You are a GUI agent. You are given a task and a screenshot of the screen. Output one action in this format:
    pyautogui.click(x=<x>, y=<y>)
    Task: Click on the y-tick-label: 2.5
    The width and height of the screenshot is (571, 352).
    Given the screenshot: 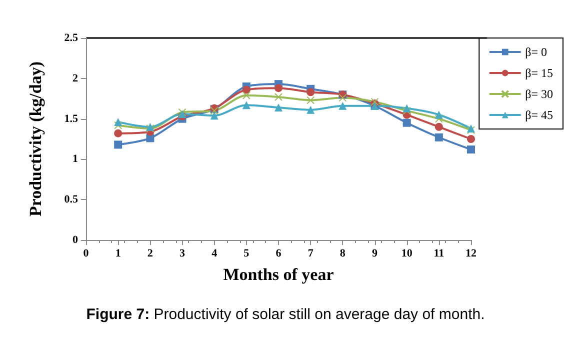 What is the action you would take?
    pyautogui.click(x=71, y=38)
    